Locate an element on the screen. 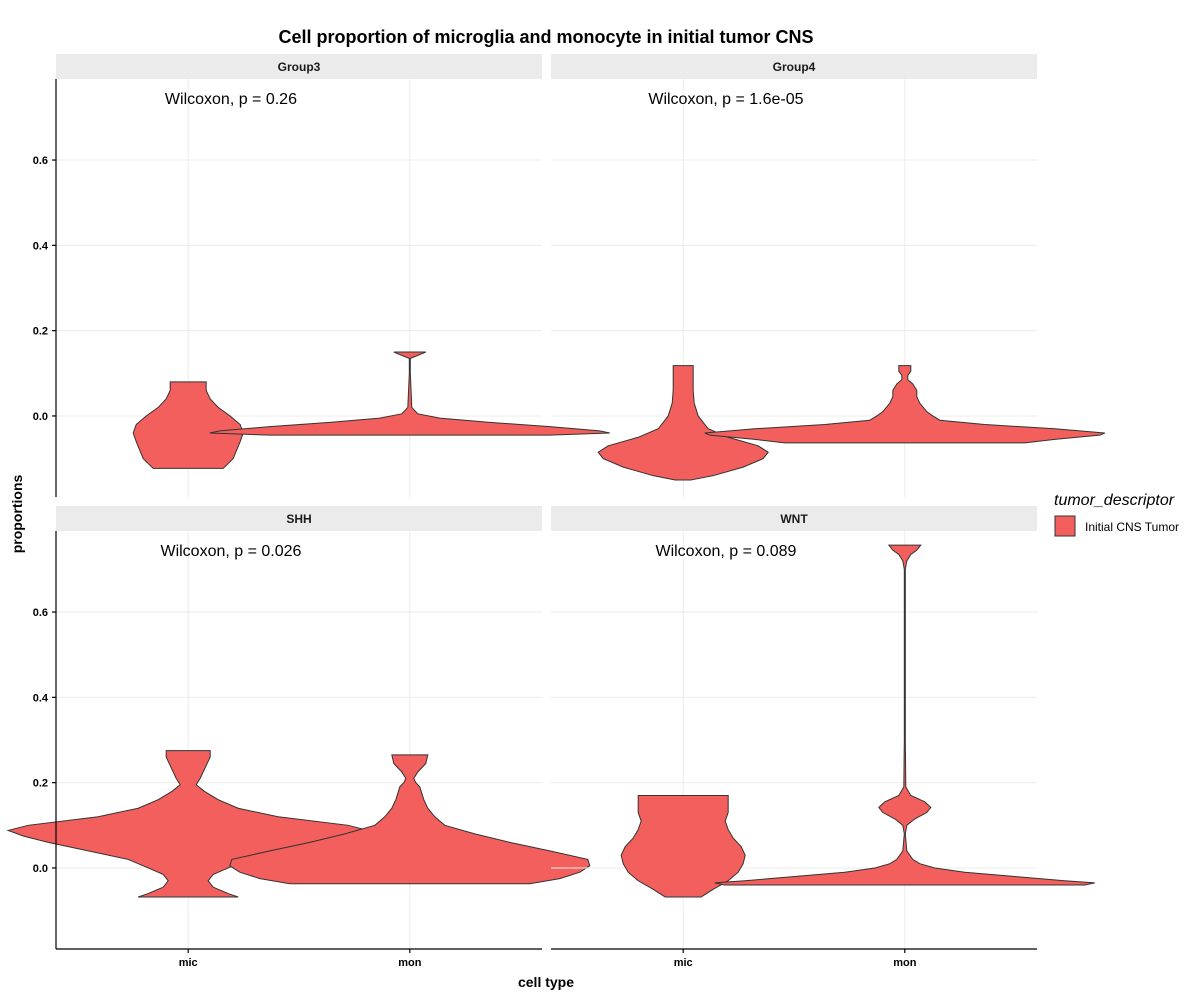 The width and height of the screenshot is (1200, 1000). strip-shh is located at coordinates (299, 518).